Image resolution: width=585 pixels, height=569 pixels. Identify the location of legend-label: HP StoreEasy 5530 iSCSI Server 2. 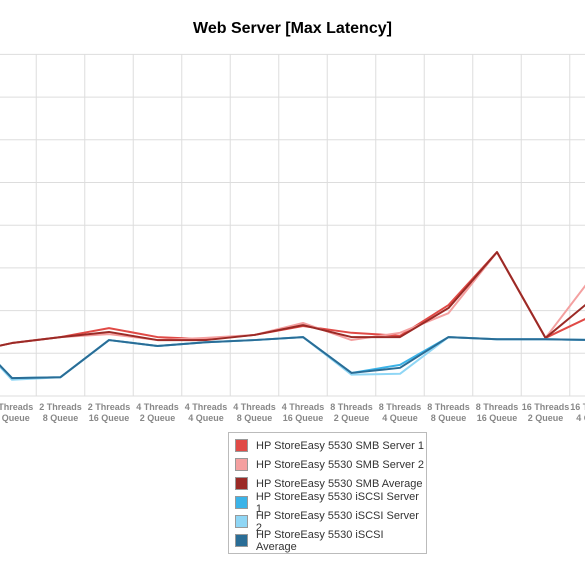
(337, 521).